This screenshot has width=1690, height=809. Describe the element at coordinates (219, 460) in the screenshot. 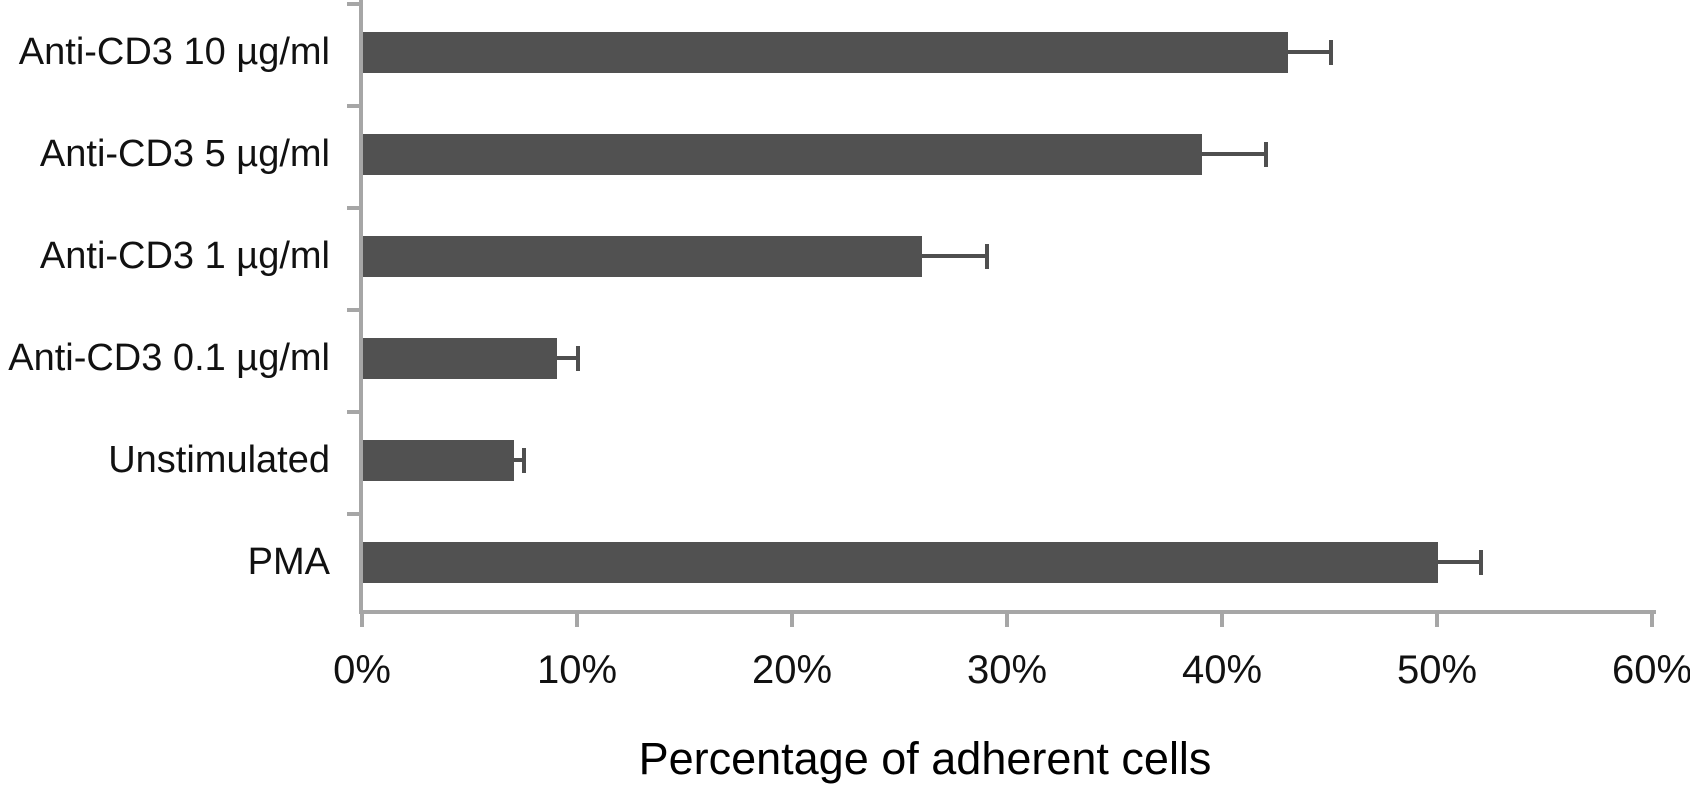

I see `category-label: Unstimulated` at that location.